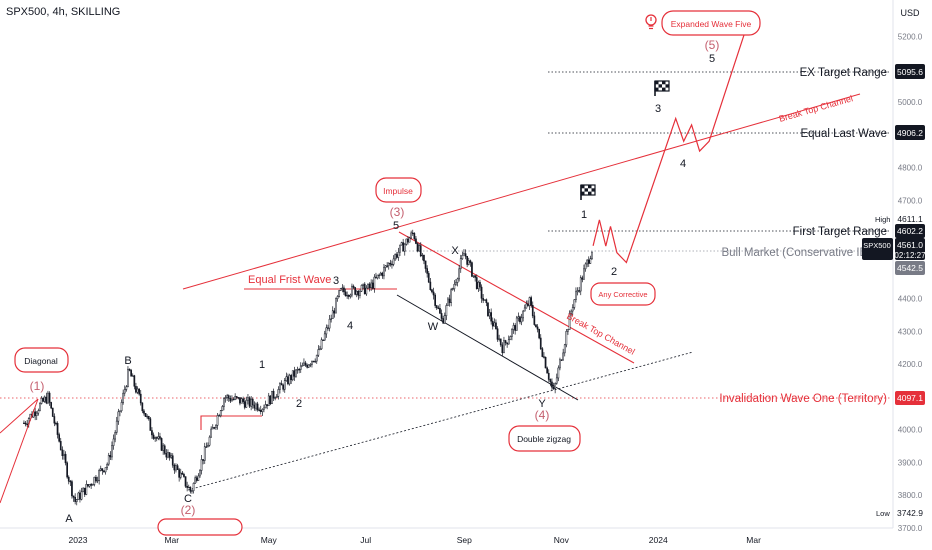  I want to click on time-tick-label: Jul, so click(365, 540).